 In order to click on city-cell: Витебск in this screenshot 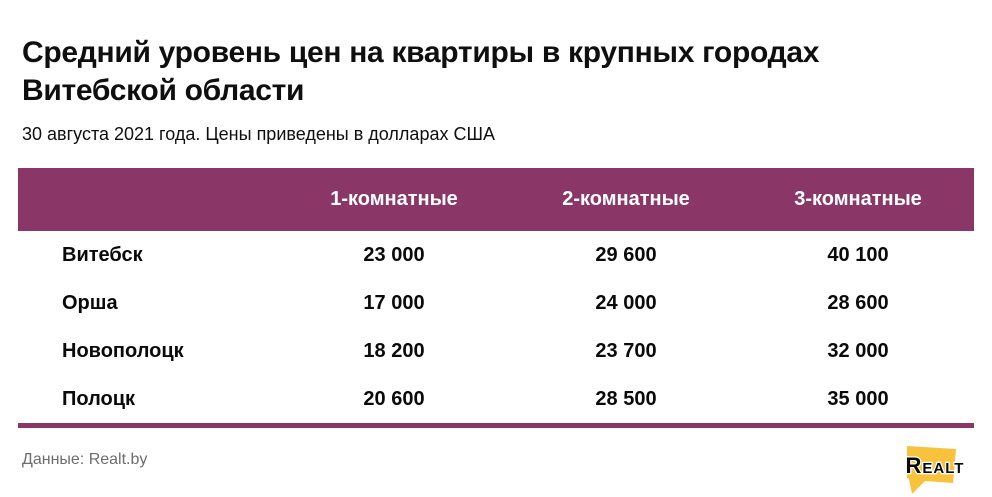, I will do `click(102, 254)`.